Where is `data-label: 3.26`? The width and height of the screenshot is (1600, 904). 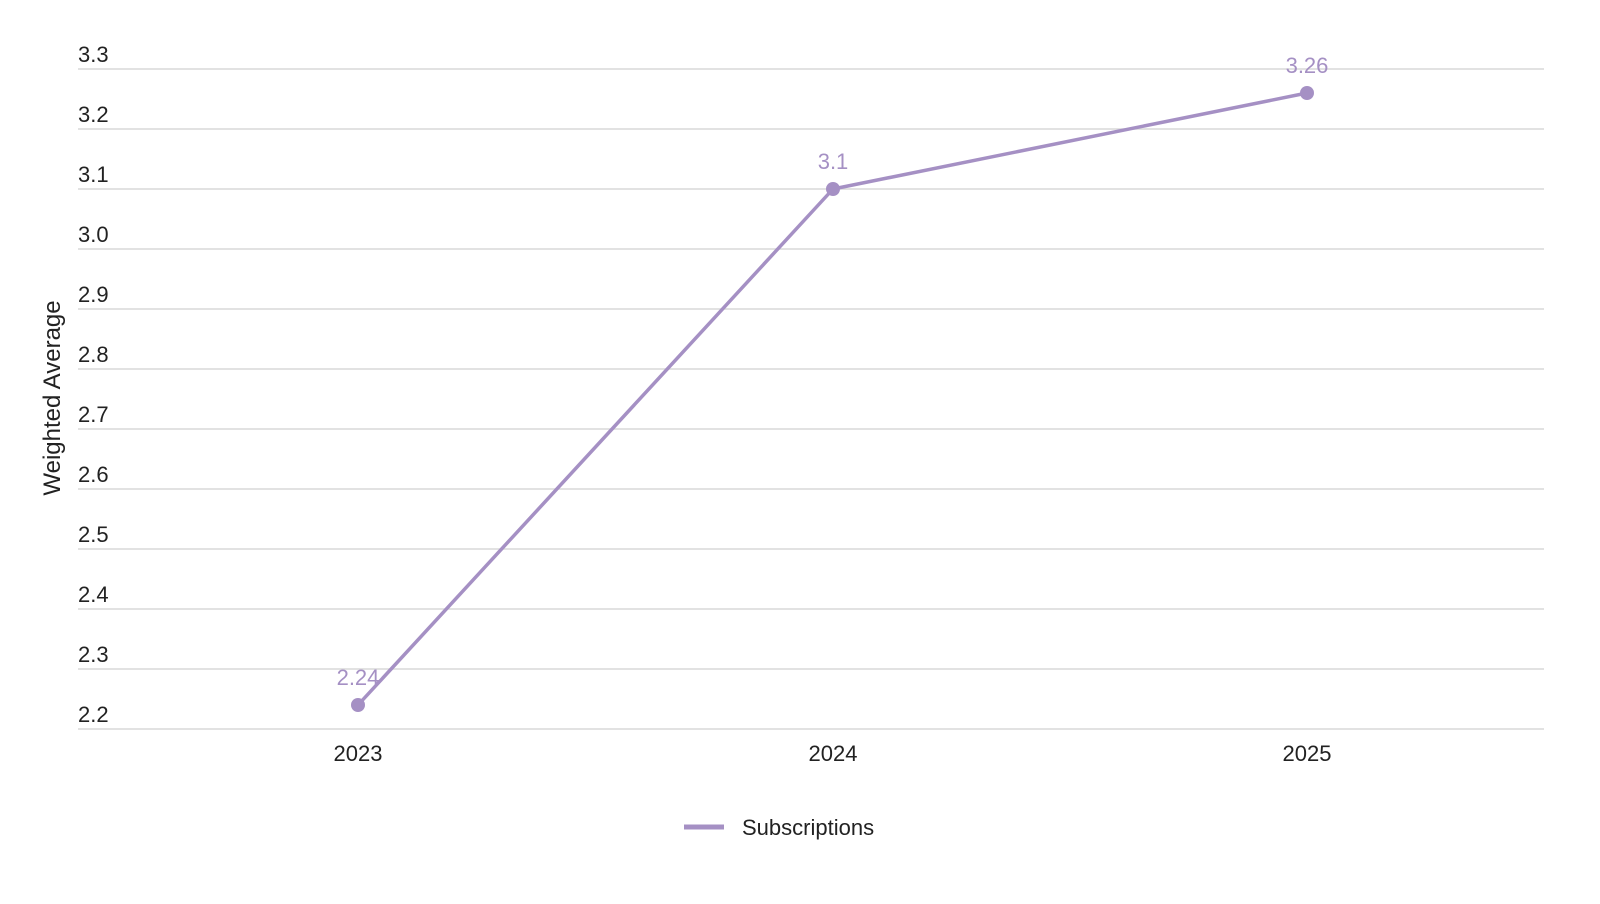
data-label: 3.26 is located at coordinates (1307, 65).